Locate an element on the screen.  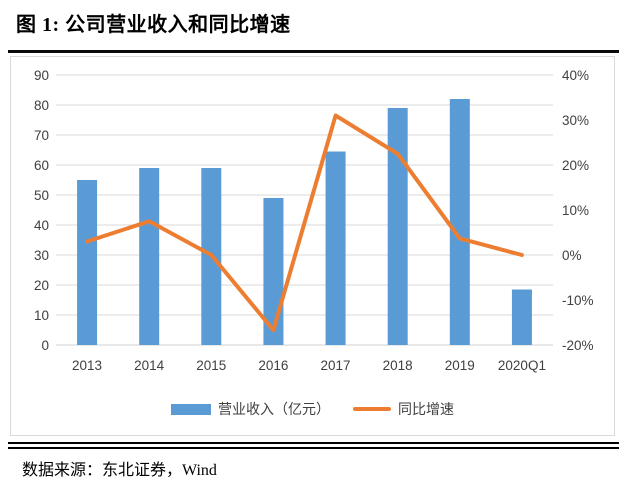
chart-legend: 营业收入（亿元） 同比增速 is located at coordinates (312, 409).